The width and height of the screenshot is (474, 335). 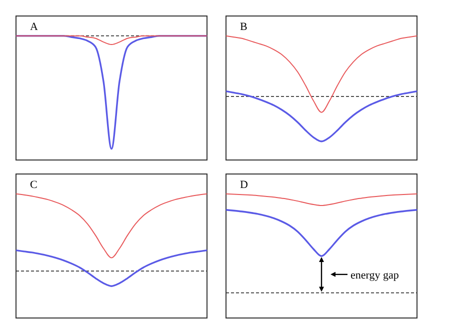 What do you see at coordinates (34, 185) in the screenshot?
I see `chart-title: C` at bounding box center [34, 185].